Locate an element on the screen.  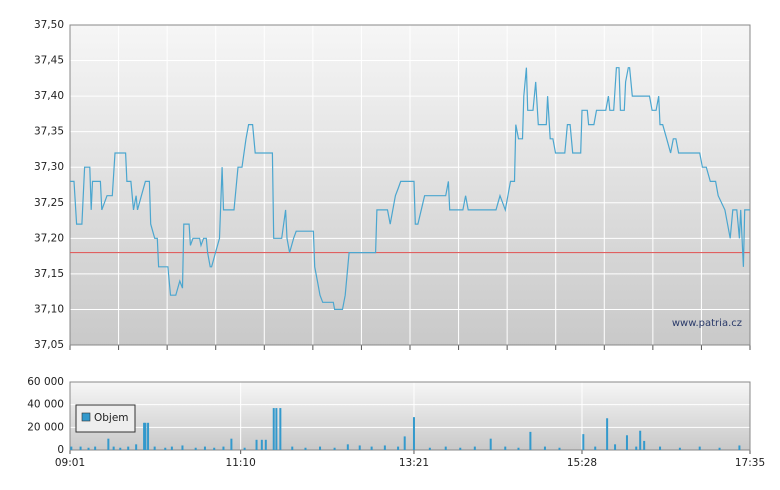
y-tick-label: 37,40 is located at coordinates (49, 96).